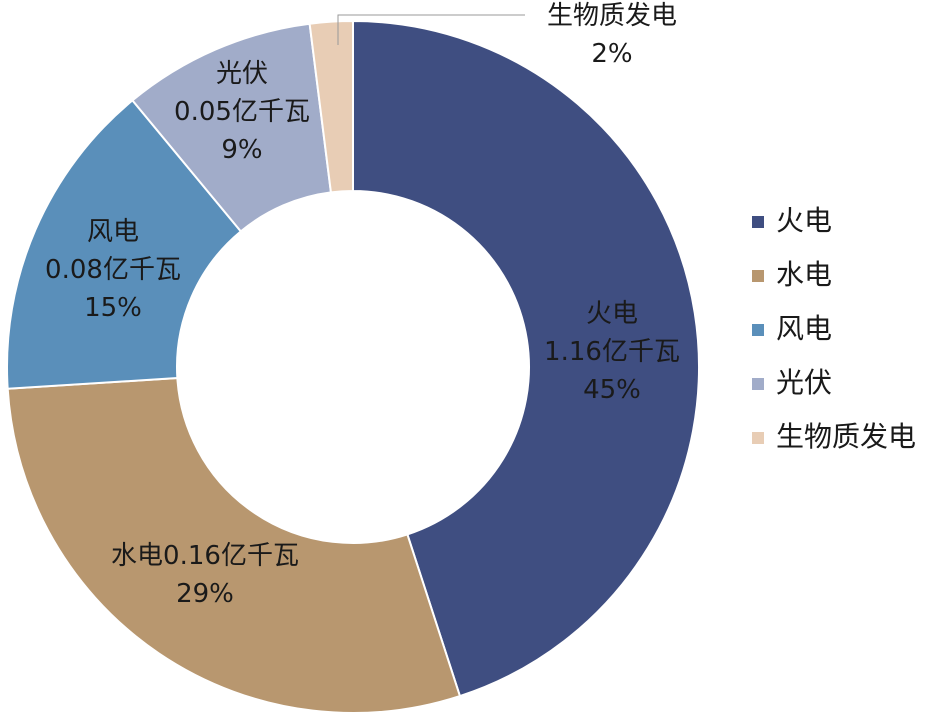  Describe the element at coordinates (431, 29) in the screenshot. I see `leader-line` at that location.